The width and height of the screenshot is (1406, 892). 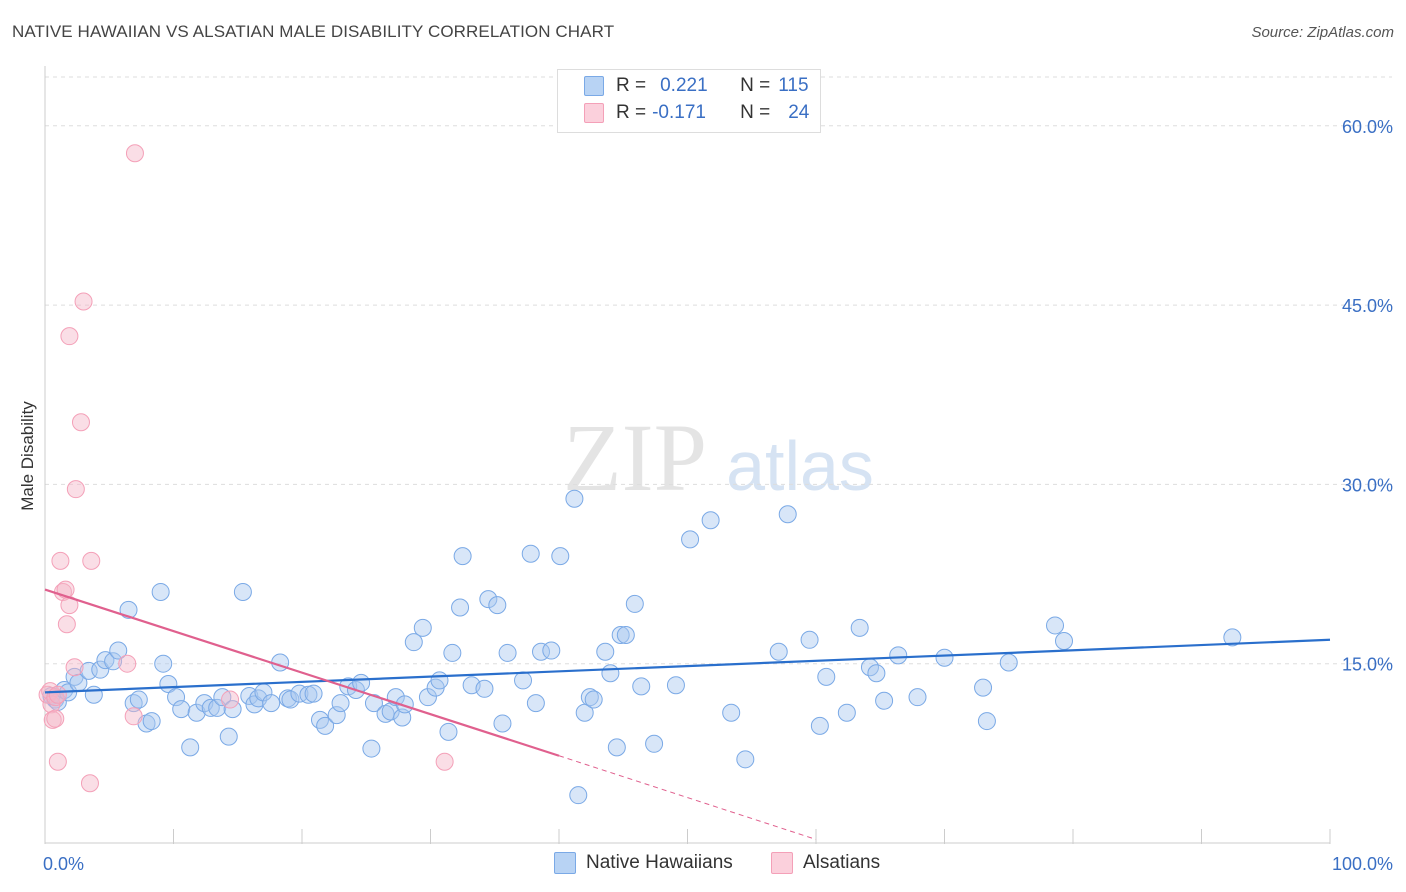 What do you see at coordinates (1322, 32) in the screenshot?
I see `chart-source: Source: ZipAtlas.com` at bounding box center [1322, 32].